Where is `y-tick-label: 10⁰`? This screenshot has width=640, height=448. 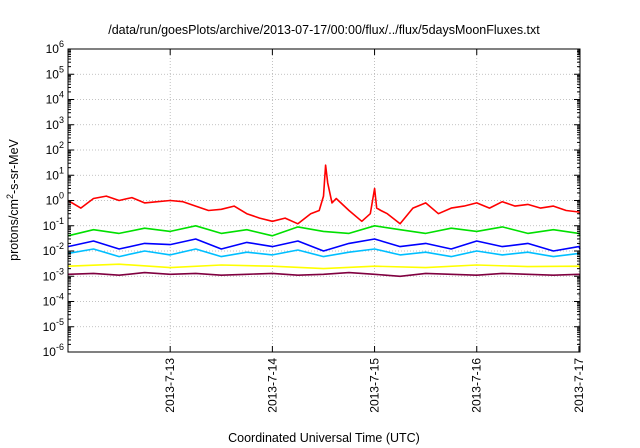 y-tick-label: 10⁰ is located at coordinates (55, 199).